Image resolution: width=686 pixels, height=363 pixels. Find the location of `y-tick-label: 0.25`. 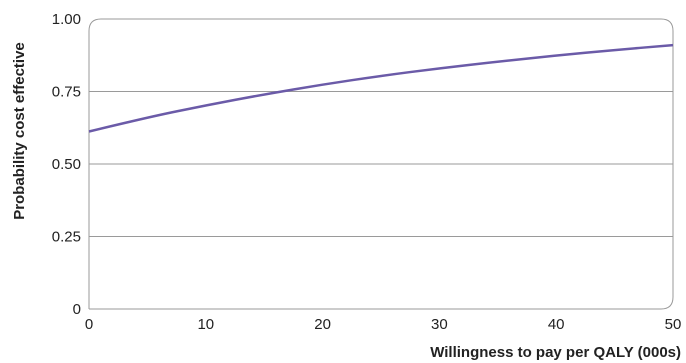

y-tick-label: 0.25 is located at coordinates (66, 237).